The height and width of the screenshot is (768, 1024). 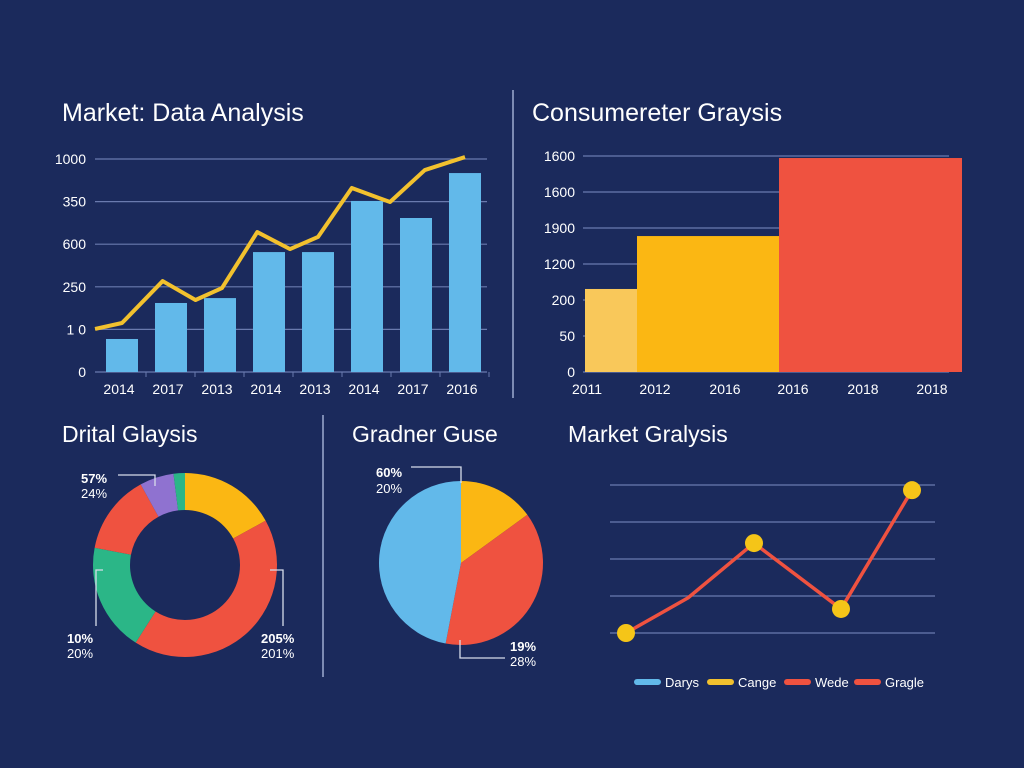 What do you see at coordinates (75, 202) in the screenshot?
I see `y-tick-label: 350` at bounding box center [75, 202].